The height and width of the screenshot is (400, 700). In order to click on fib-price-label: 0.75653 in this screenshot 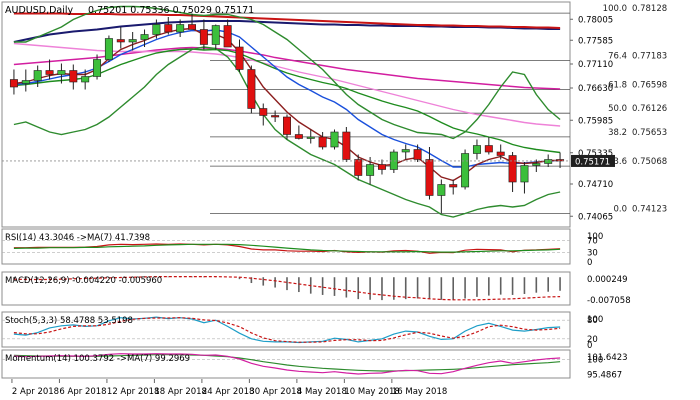, I will do `click(649, 133)`.